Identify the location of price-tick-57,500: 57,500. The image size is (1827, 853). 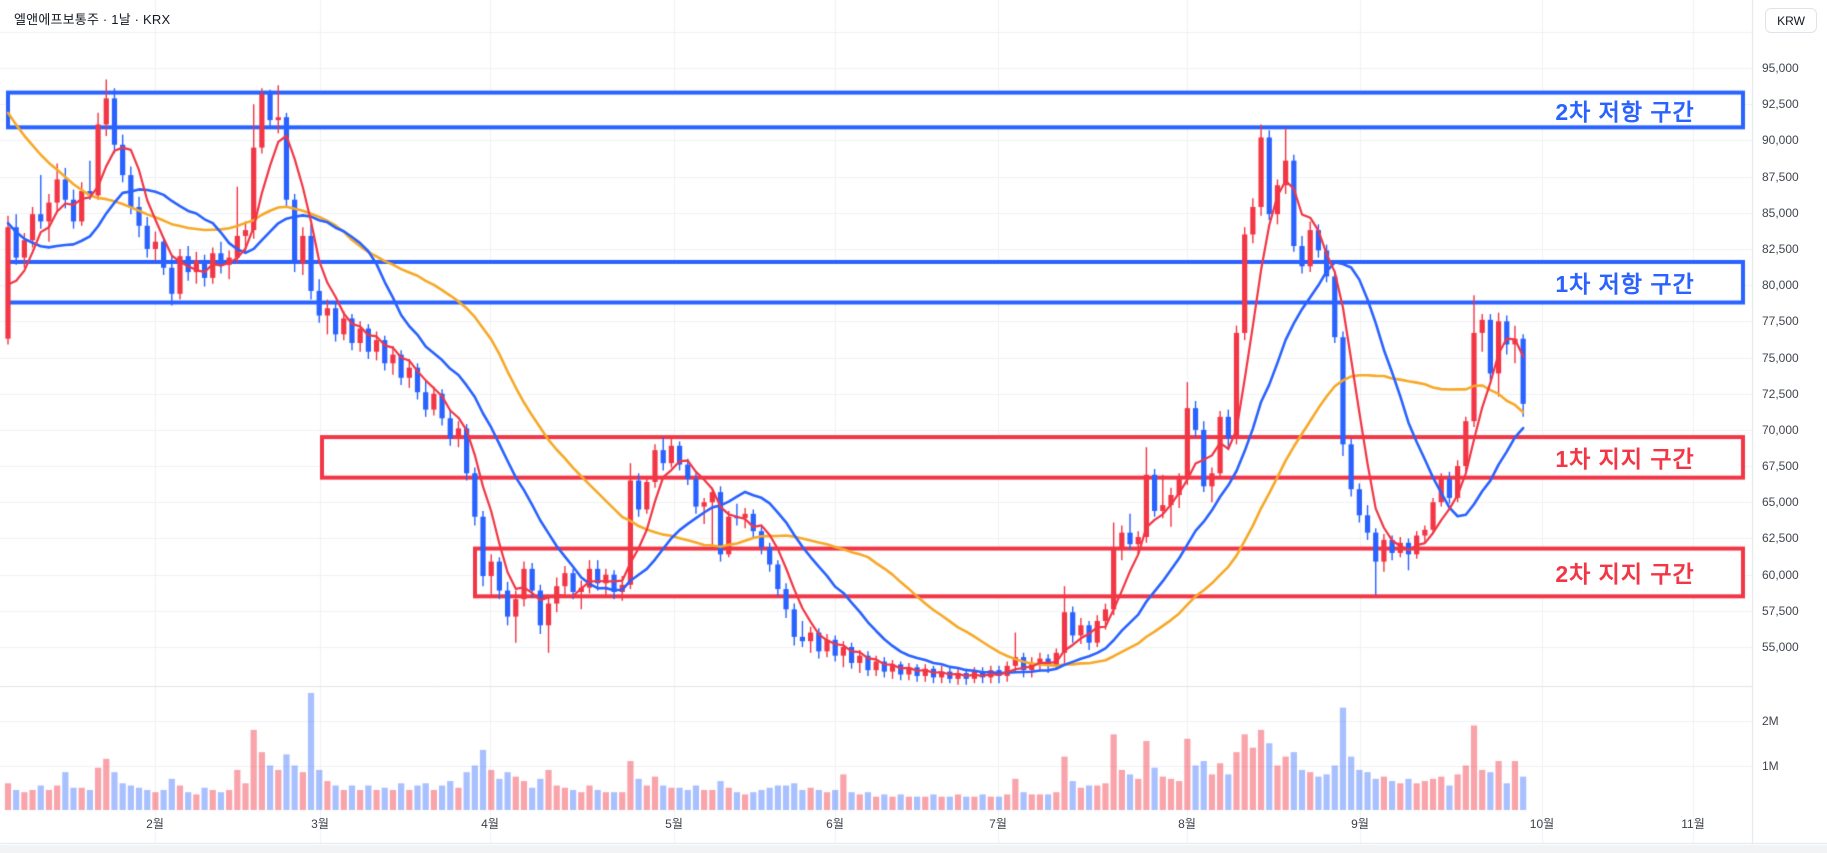
(1780, 610).